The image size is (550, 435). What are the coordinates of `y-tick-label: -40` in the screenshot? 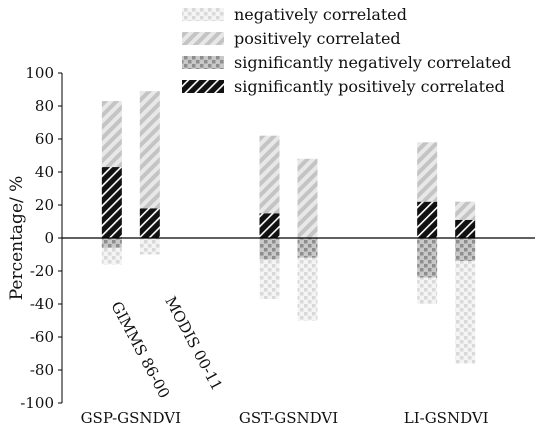 It's located at (42, 304).